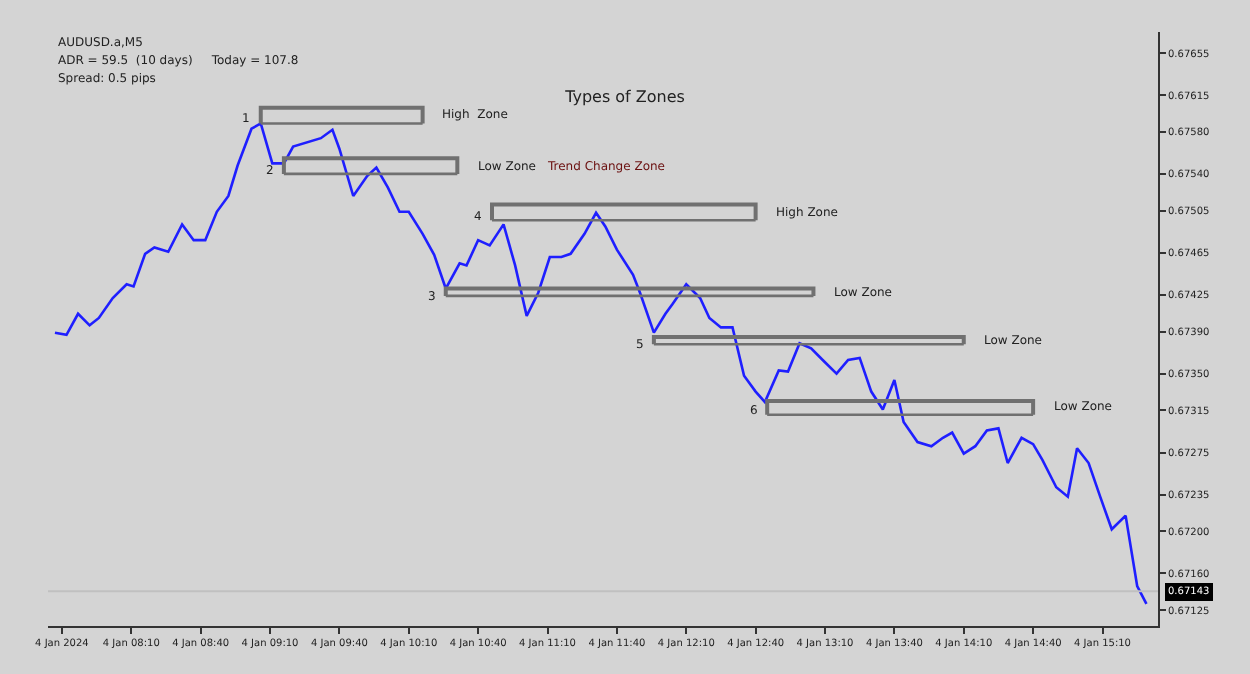  What do you see at coordinates (624, 97) in the screenshot?
I see `text: Types of Zones` at bounding box center [624, 97].